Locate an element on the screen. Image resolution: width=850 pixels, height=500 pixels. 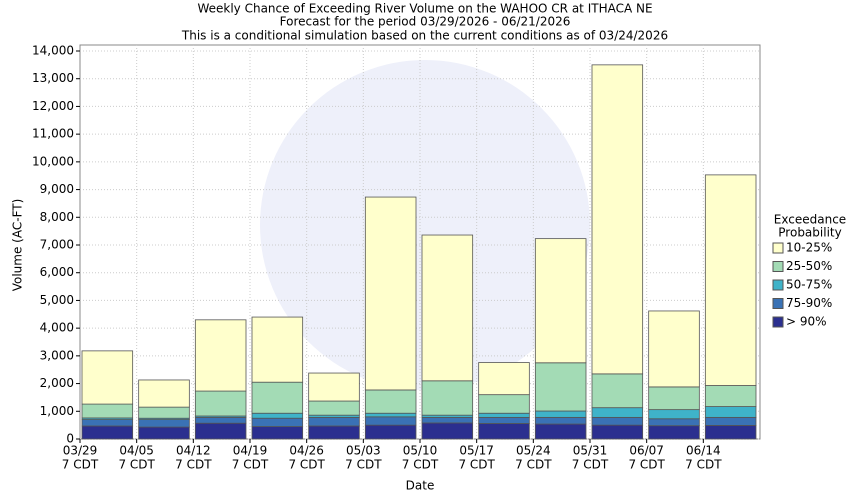
x-tick-label: 04/12 is located at coordinates (193, 451).